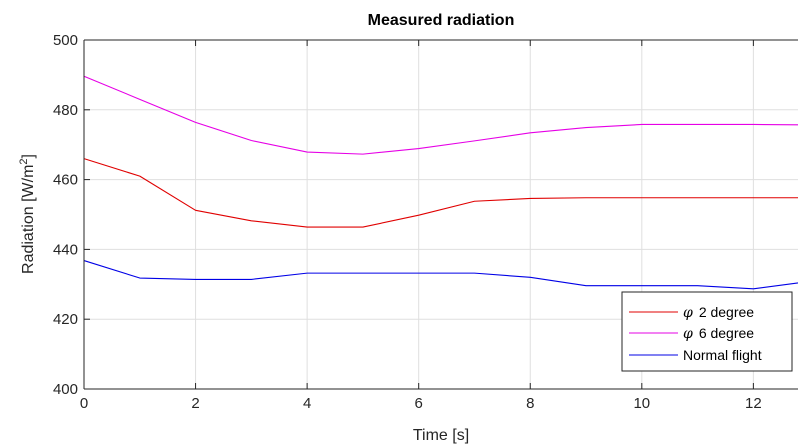  I want to click on x-tick-label: 2, so click(195, 403).